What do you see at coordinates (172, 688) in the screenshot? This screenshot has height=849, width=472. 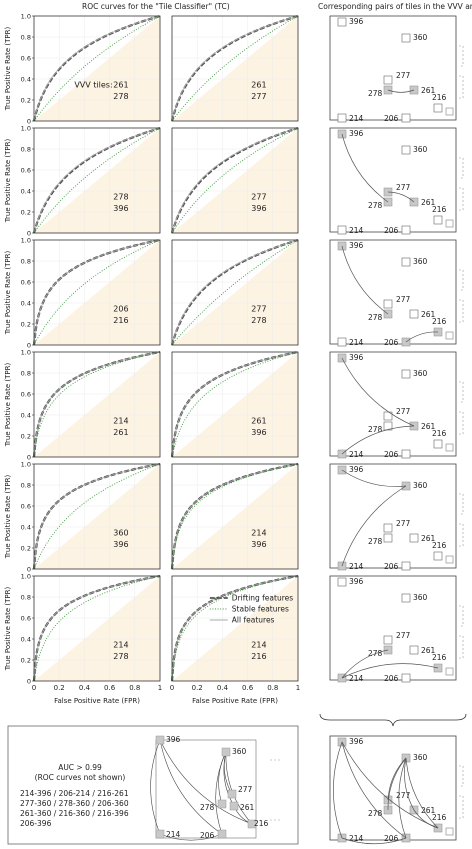 I see `x-tick-label: 0` at bounding box center [172, 688].